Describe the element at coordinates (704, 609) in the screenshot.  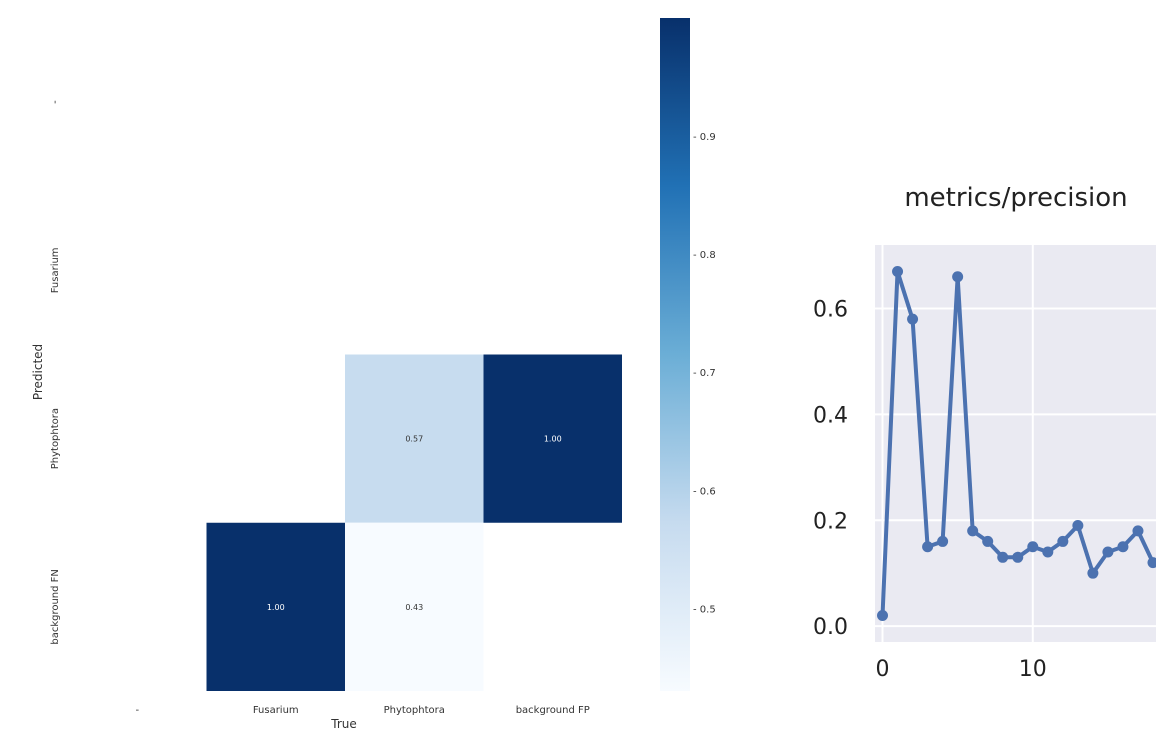
I see `colorbar-tick-label: - 0.5` at that location.